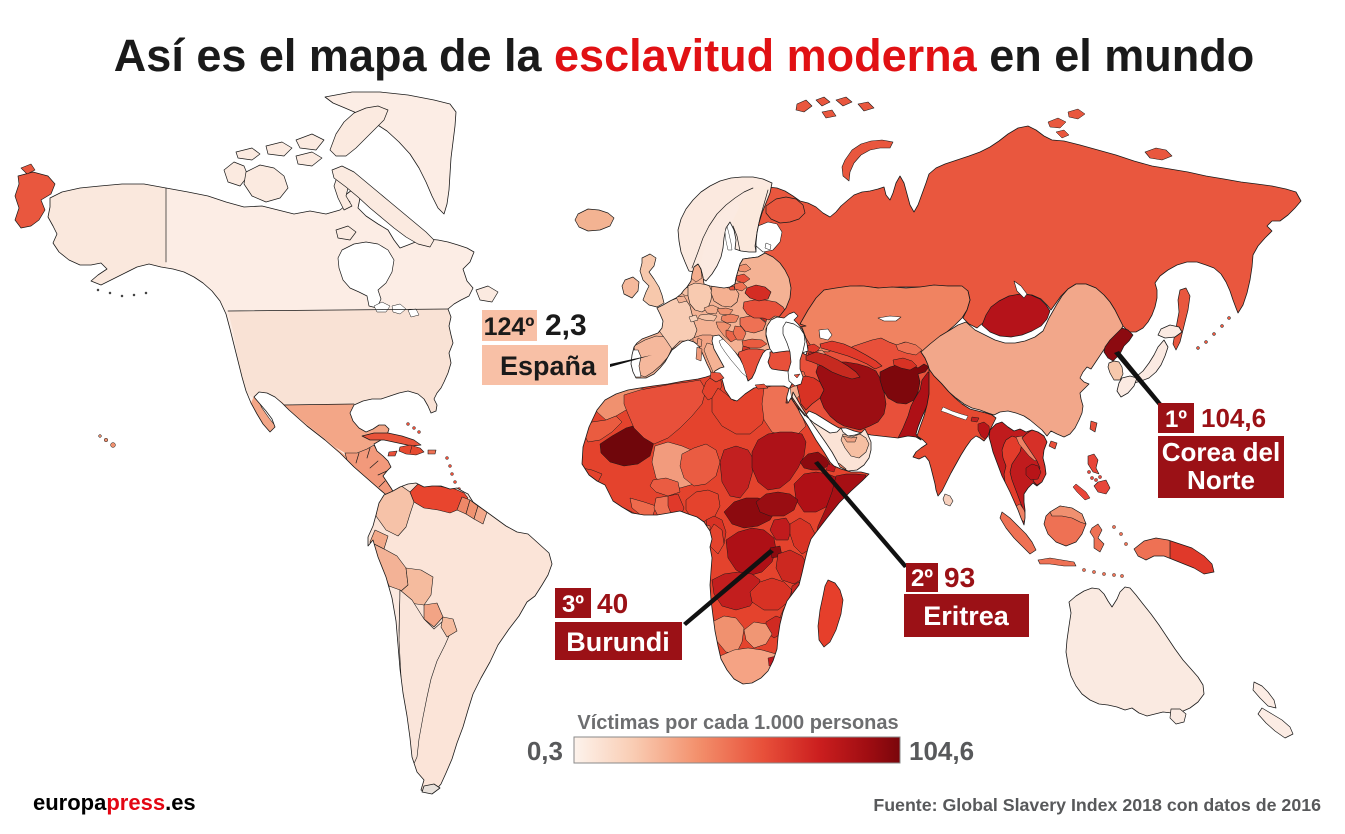 This screenshot has width=1345, height=834. What do you see at coordinates (922, 578) in the screenshot?
I see `svg-text: 2º` at bounding box center [922, 578].